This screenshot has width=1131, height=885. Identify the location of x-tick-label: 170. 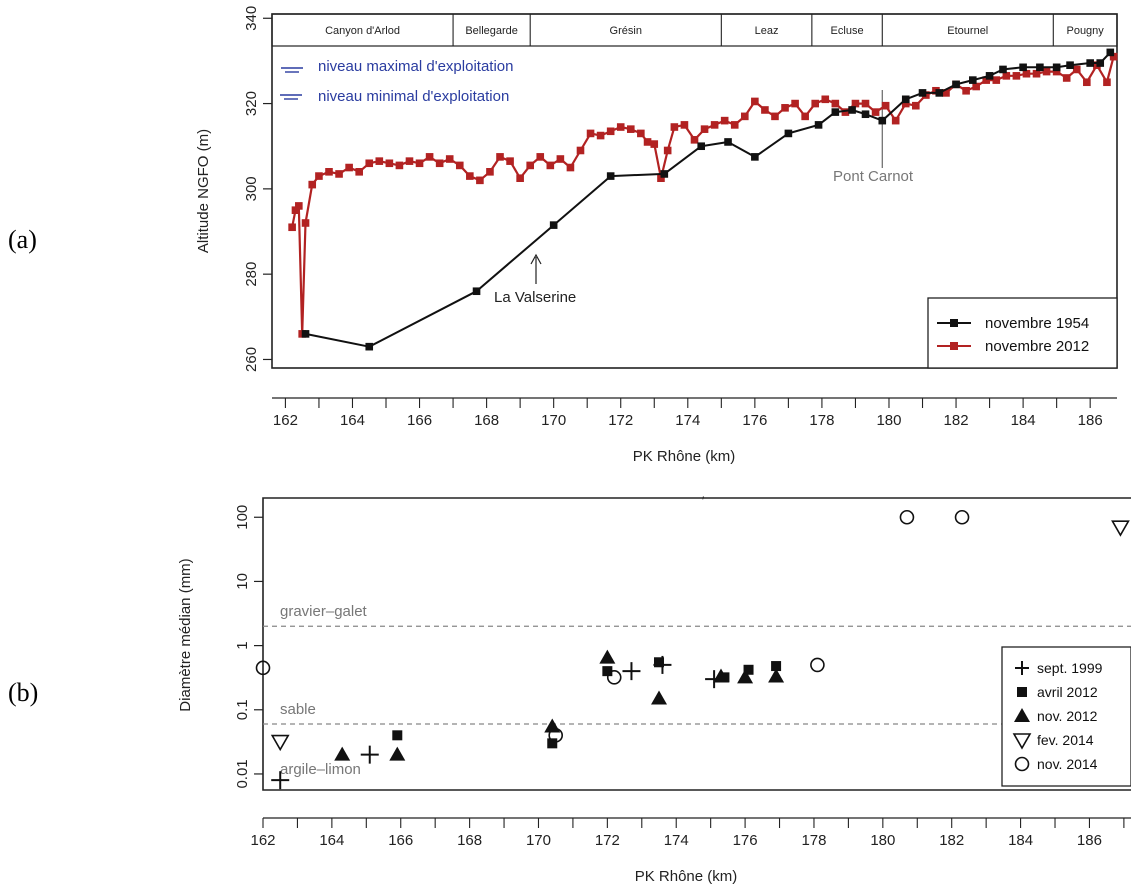
(553, 420).